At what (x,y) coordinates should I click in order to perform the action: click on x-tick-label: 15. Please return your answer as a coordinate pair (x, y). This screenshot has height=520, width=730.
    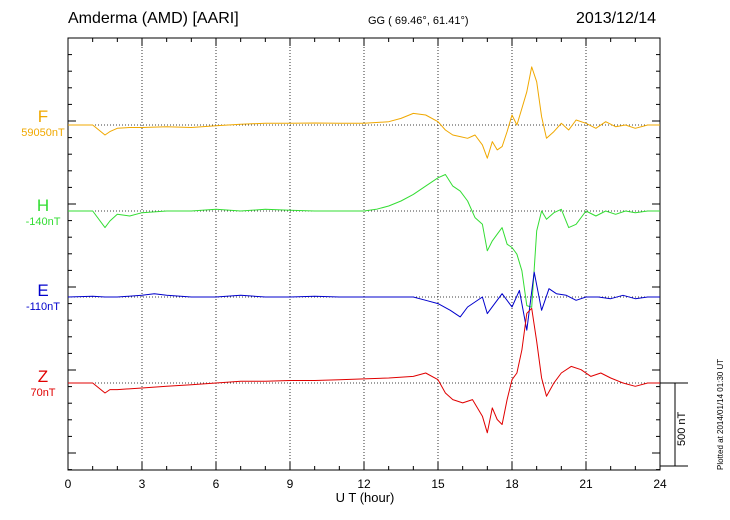
    Looking at the image, I should click on (438, 484).